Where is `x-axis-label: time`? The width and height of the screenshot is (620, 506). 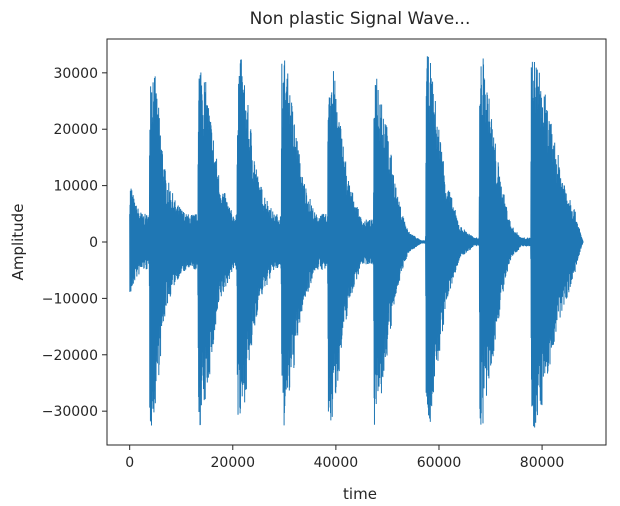 x-axis-label: time is located at coordinates (360, 494).